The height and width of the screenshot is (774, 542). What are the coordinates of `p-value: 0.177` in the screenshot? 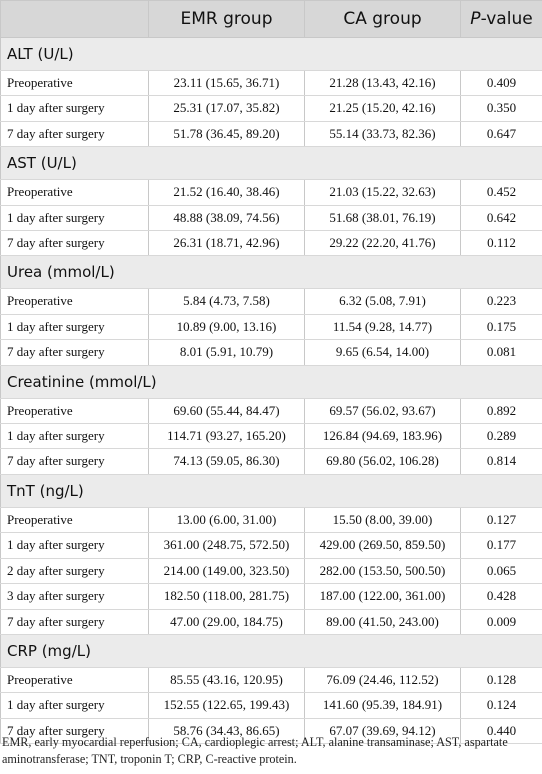 It's located at (501, 545).